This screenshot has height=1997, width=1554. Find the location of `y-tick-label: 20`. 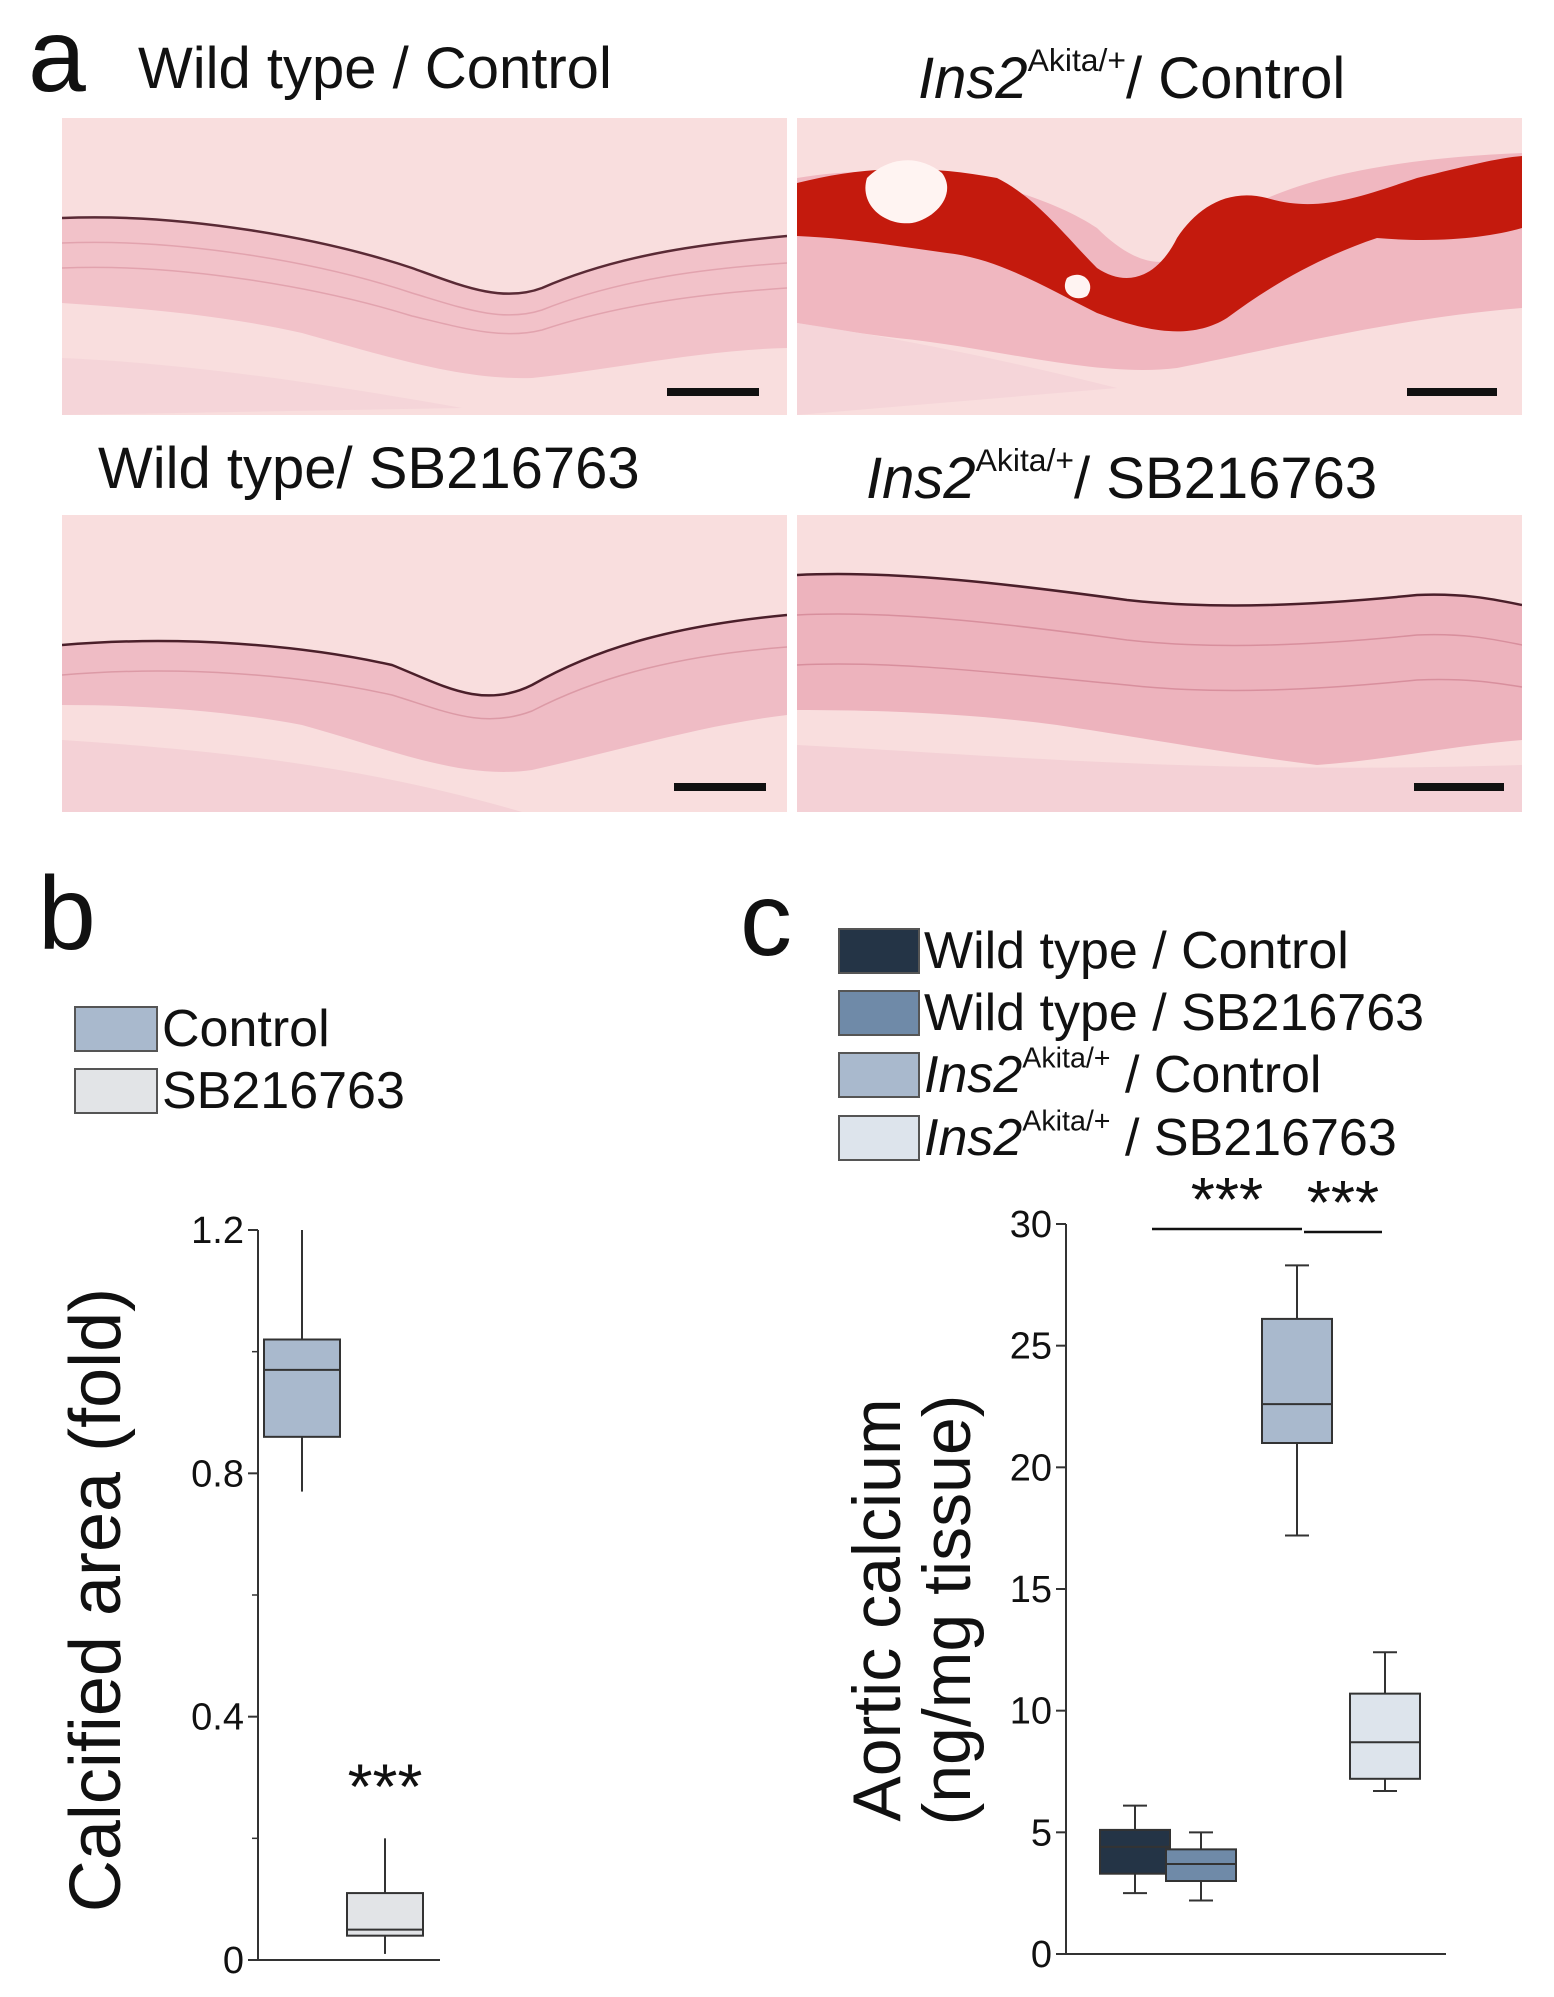

y-tick-label: 20 is located at coordinates (1031, 1468).